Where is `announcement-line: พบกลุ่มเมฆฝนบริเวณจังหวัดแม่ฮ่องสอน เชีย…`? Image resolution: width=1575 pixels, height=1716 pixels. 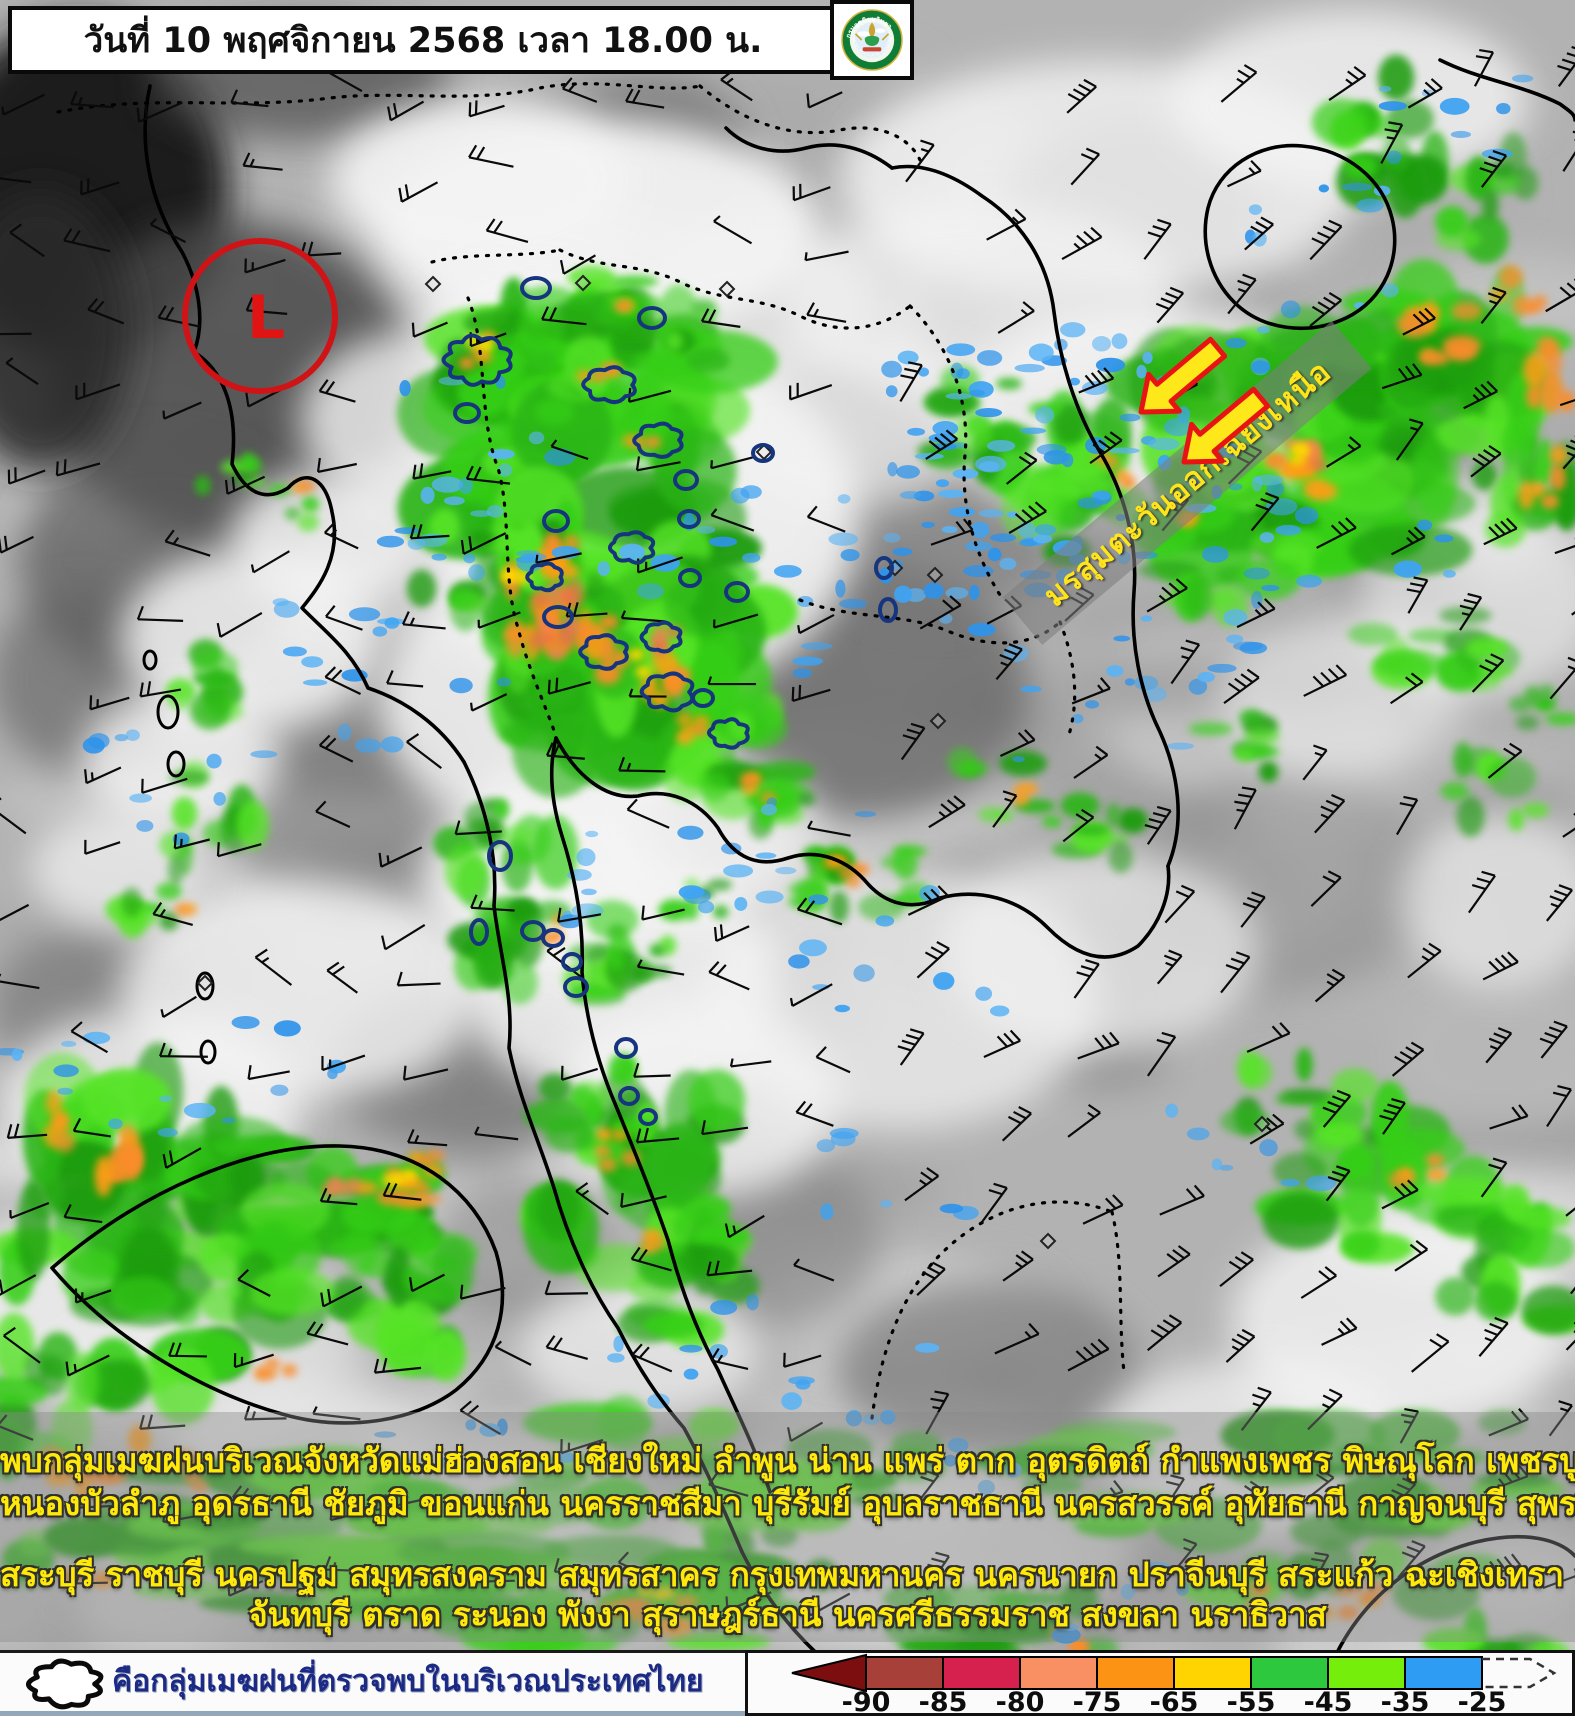 announcement-line: พบกลุ่มเมฆฝนบริเวณจังหวัดแม่ฮ่องสอน เชีย… is located at coordinates (787, 1460).